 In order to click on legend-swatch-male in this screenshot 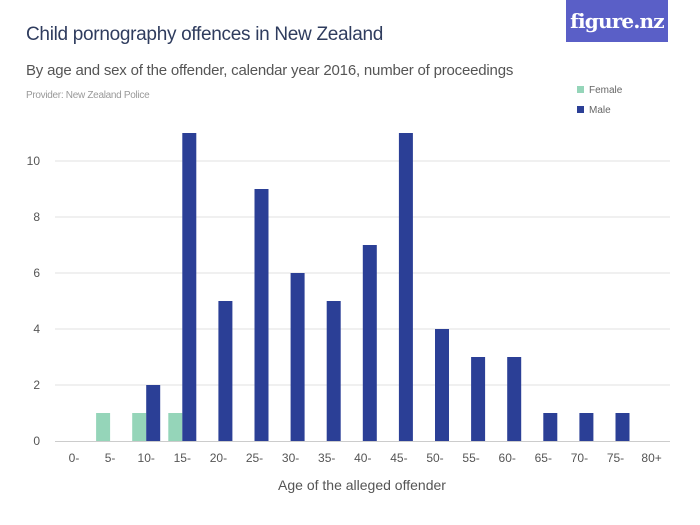, I will do `click(580, 109)`.